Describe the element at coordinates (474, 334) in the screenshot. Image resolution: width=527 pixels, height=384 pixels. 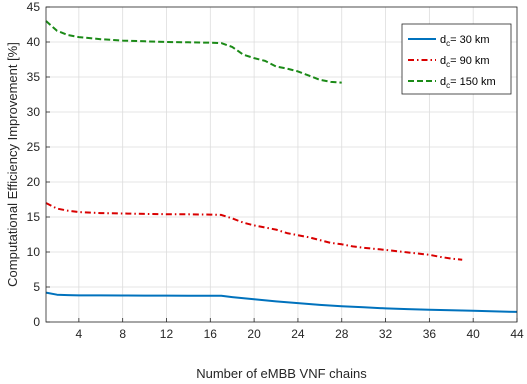
I see `x-tick-label: 40` at that location.